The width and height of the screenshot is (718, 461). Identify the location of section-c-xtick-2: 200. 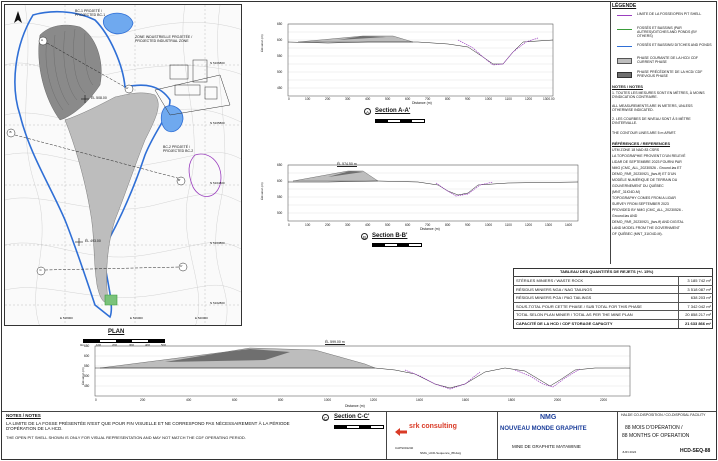
(143, 400).